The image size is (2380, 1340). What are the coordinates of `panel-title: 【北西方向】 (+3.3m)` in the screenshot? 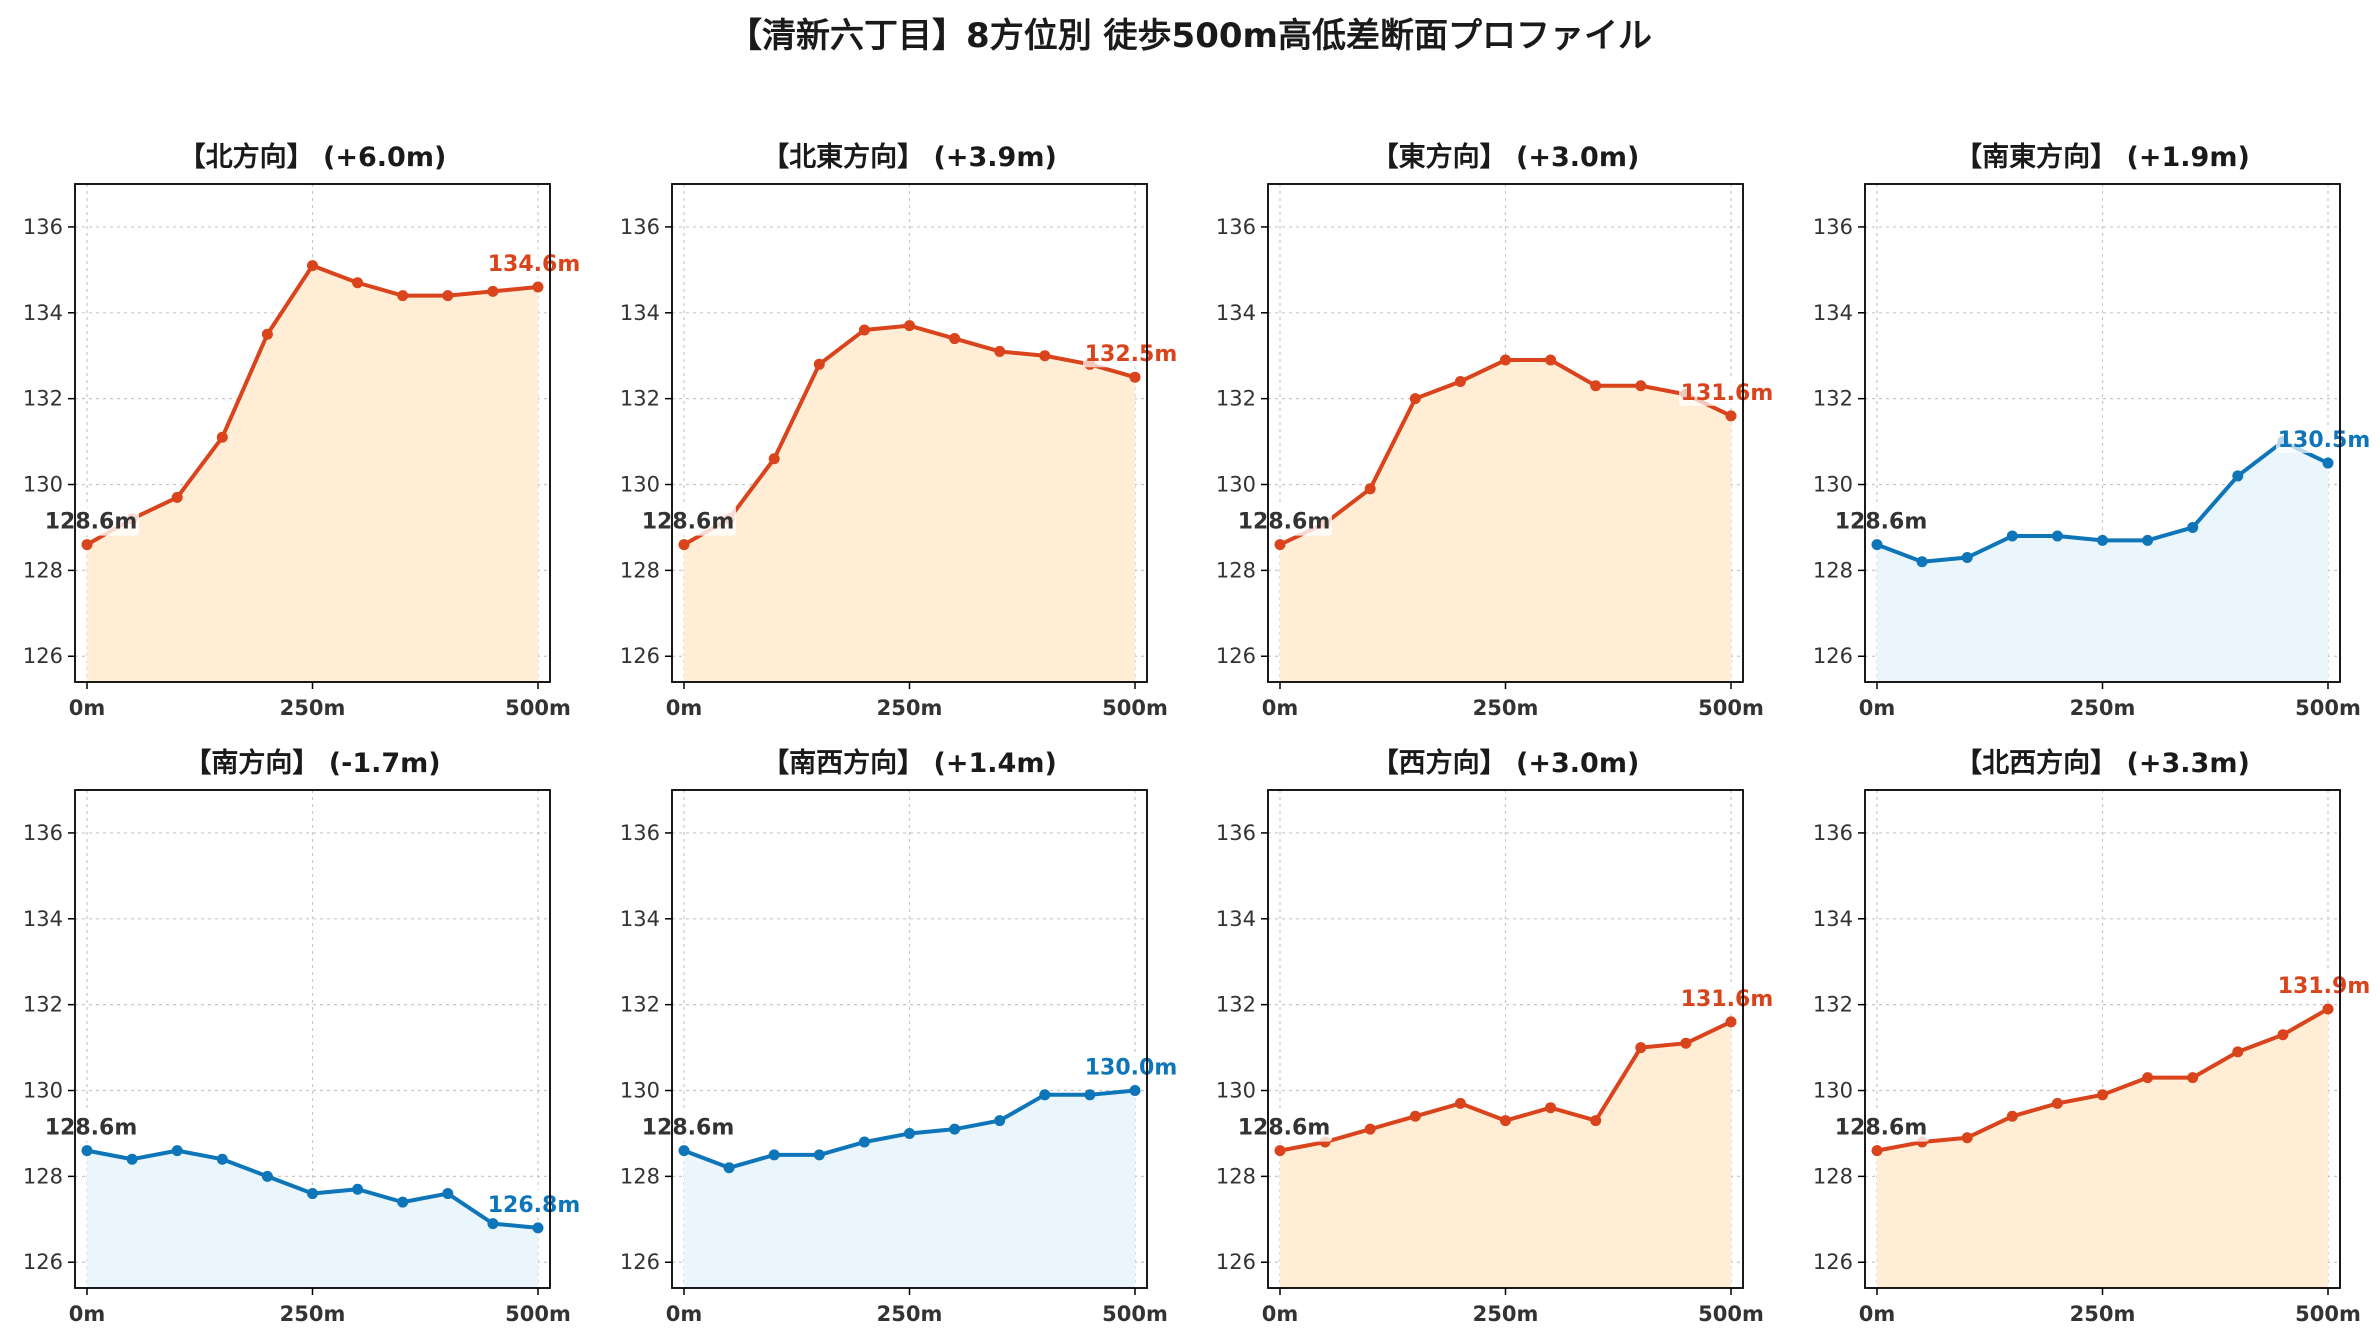 It's located at (2102, 763).